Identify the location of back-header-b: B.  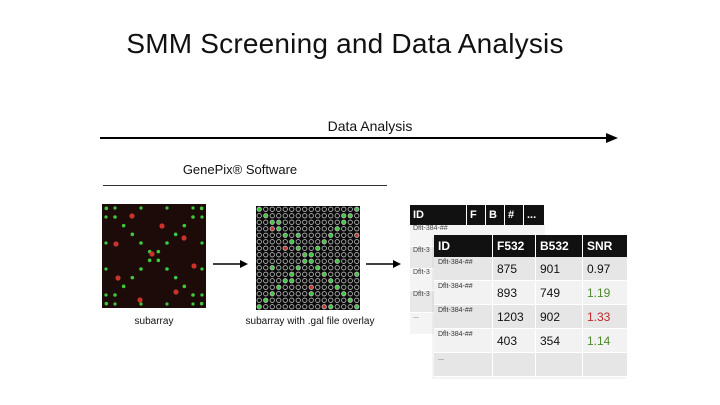
(495, 215).